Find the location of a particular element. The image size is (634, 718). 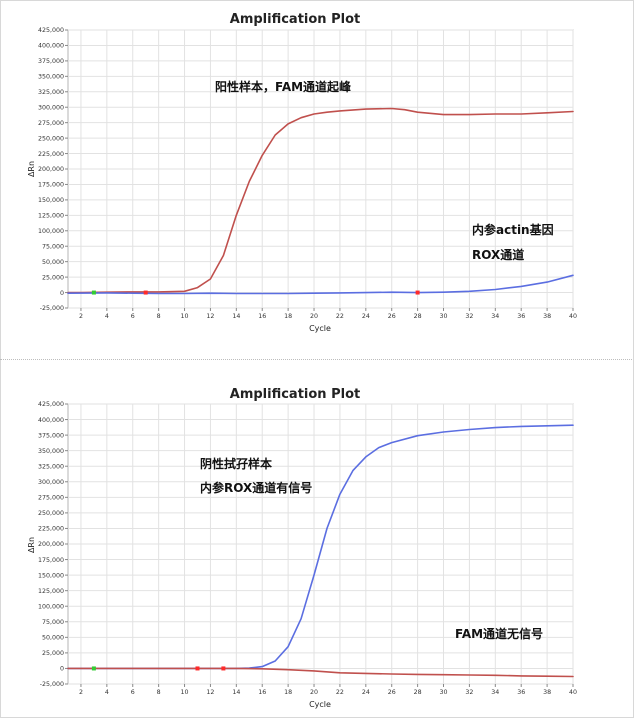

y-tick-label: 50,000 is located at coordinates (53, 638).